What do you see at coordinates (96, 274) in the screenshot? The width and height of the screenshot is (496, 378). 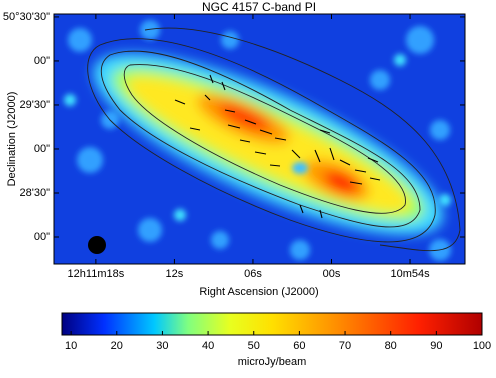 I see `x-tick-label: 12h11m18s` at bounding box center [96, 274].